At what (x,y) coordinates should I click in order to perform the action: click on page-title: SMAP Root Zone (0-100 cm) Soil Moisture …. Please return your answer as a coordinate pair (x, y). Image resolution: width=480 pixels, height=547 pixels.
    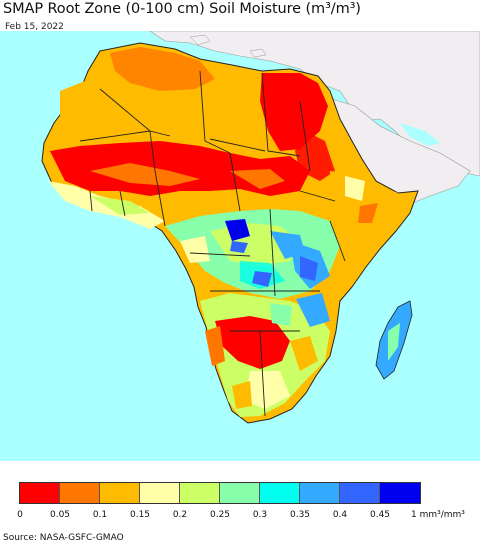
    Looking at the image, I should click on (182, 9).